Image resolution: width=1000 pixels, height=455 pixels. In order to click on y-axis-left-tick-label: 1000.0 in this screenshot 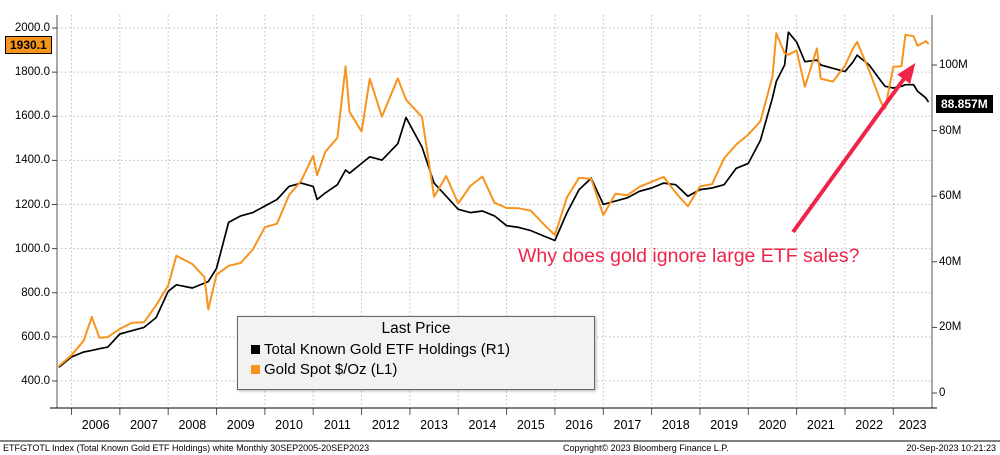, I will do `click(32, 248)`.